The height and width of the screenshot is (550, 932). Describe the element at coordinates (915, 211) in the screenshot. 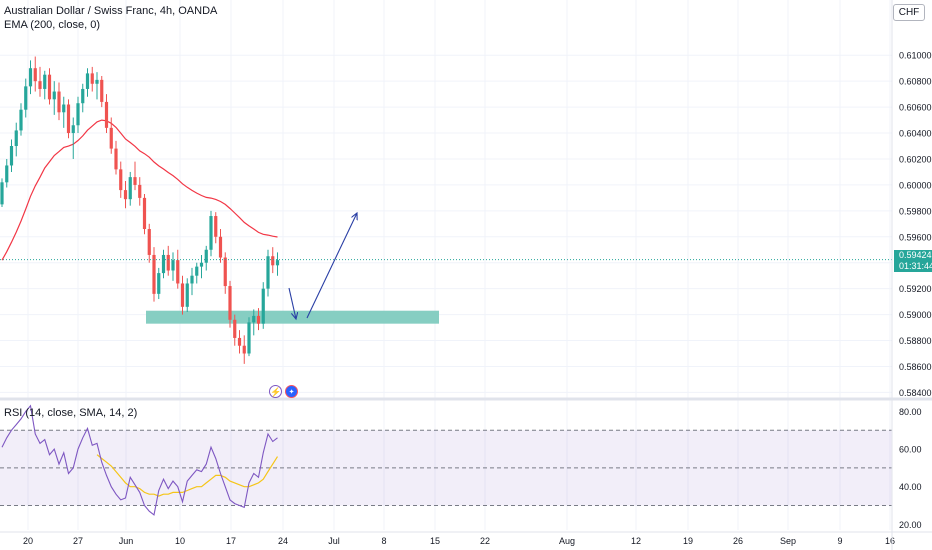

I see `y-tick-label: 0.59800` at that location.